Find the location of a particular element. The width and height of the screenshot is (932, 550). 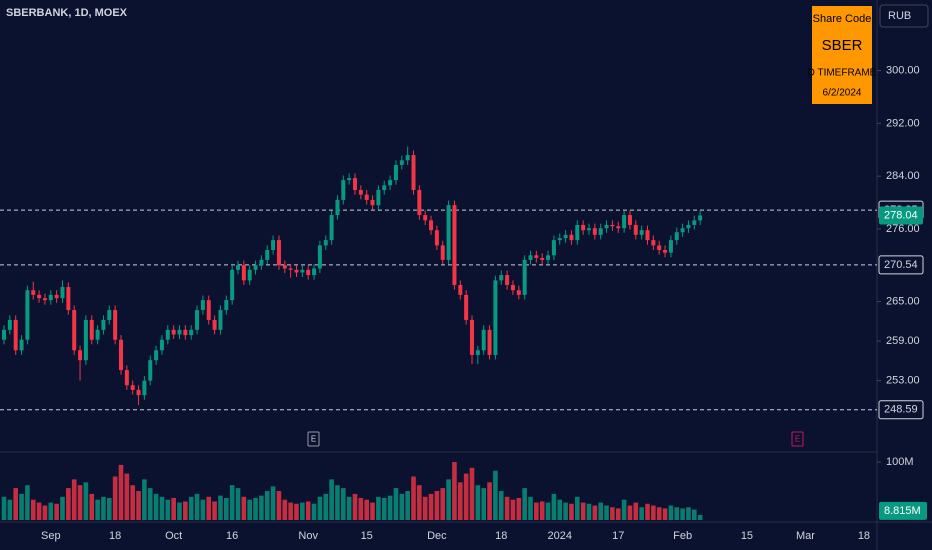

x-tick-label: 15 is located at coordinates (367, 536).